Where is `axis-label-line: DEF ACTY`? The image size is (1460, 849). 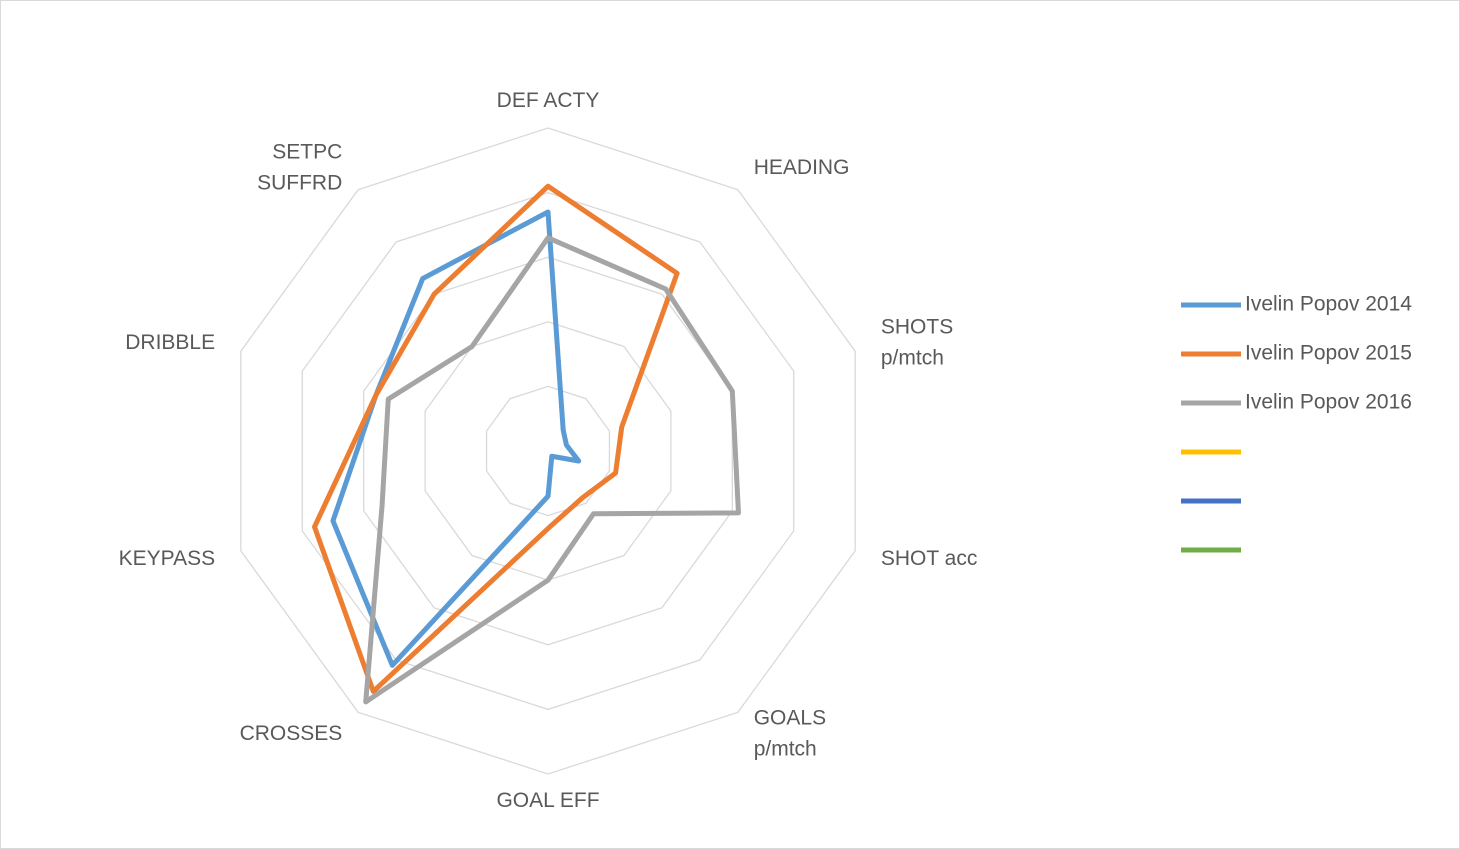
axis-label-line: DEF ACTY is located at coordinates (548, 100).